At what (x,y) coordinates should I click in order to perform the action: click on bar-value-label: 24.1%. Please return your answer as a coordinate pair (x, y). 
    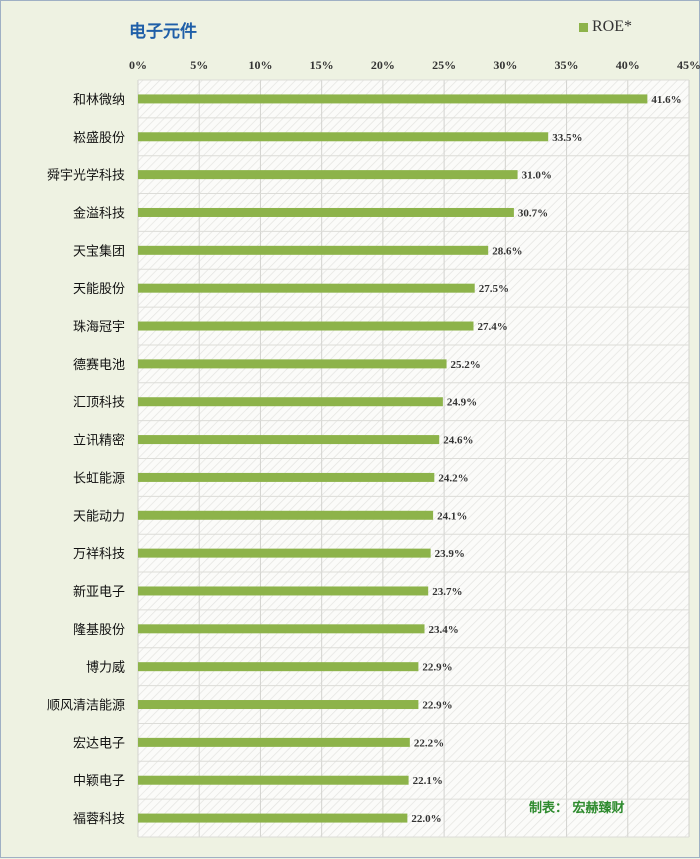
    Looking at the image, I should click on (452, 516).